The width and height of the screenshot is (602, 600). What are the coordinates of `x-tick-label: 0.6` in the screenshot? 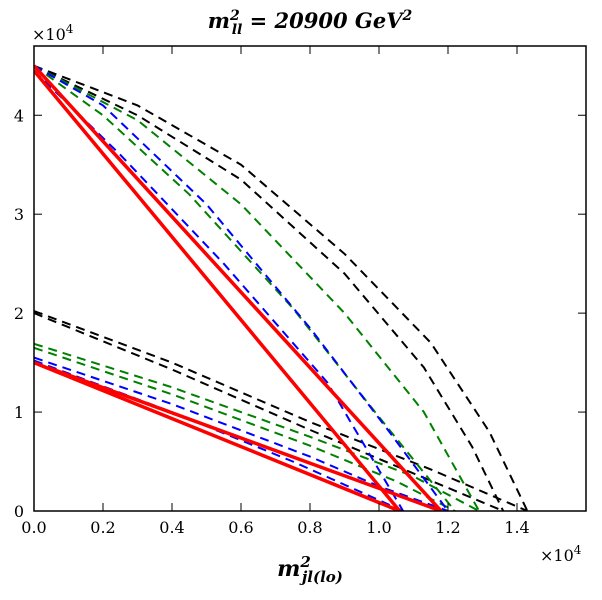 It's located at (240, 527).